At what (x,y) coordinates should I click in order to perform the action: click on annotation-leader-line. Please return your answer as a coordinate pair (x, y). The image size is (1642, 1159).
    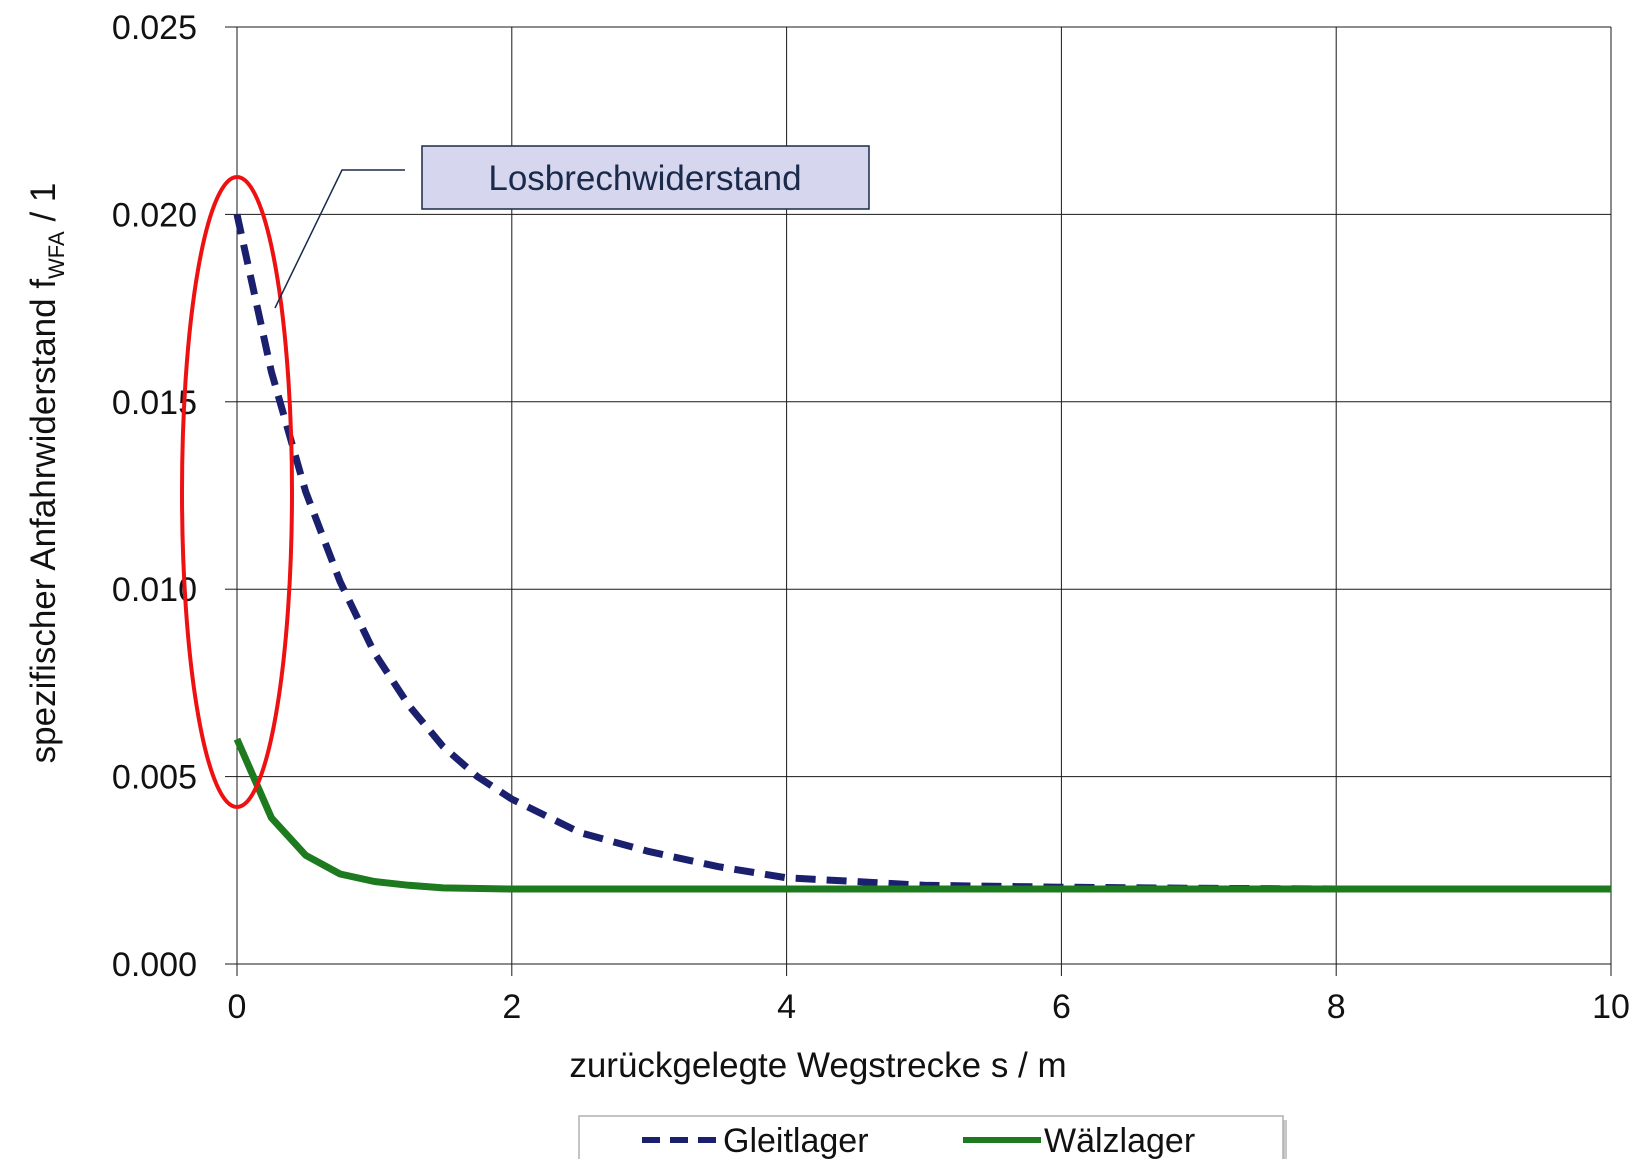
    Looking at the image, I should click on (339, 239).